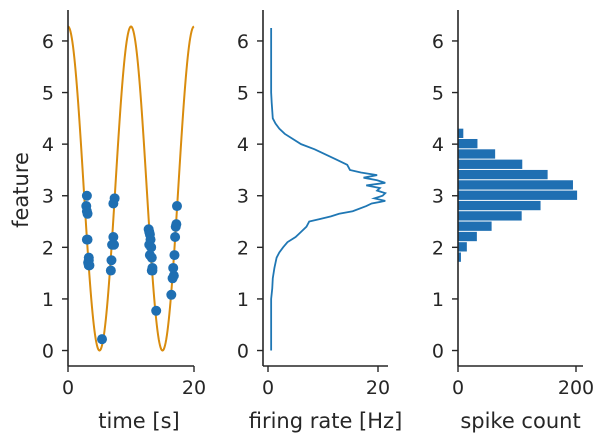 Image resolution: width=607 pixels, height=446 pixels. Describe the element at coordinates (329, 189) in the screenshot. I see `firing-rate-line` at that location.